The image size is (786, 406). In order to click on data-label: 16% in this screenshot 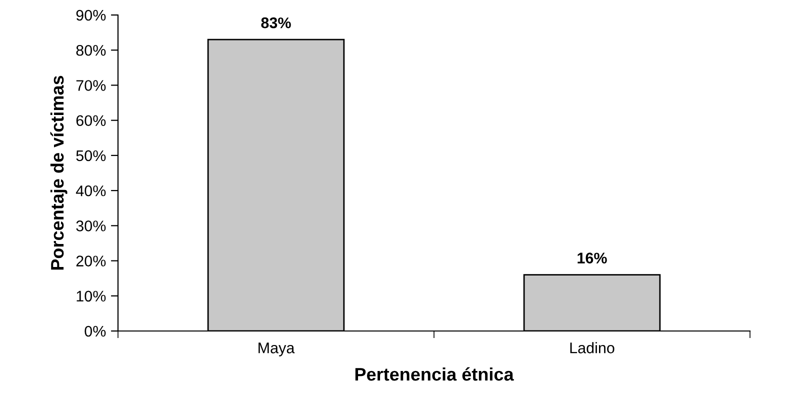, I will do `click(592, 258)`.